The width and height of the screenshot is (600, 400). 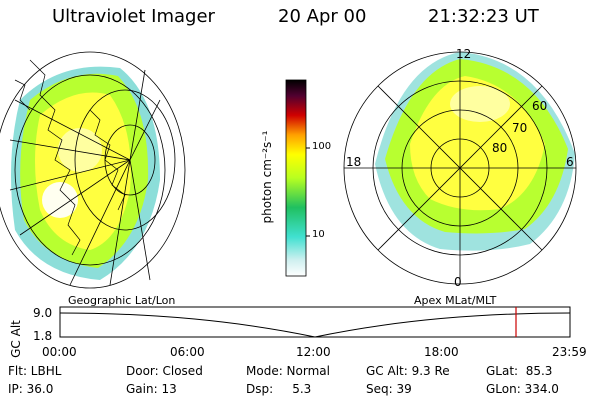 I want to click on colorbar-unit-label: photon cm⁻²s⁻¹, so click(x=267, y=177).